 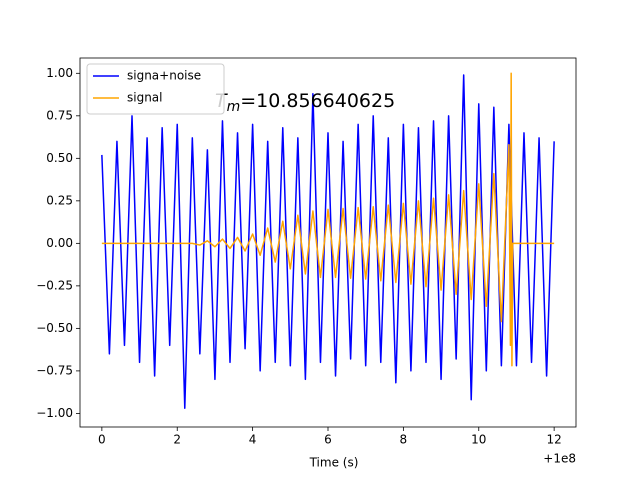 What do you see at coordinates (59, 243) in the screenshot?
I see `y-tick-label: 0.00` at bounding box center [59, 243].